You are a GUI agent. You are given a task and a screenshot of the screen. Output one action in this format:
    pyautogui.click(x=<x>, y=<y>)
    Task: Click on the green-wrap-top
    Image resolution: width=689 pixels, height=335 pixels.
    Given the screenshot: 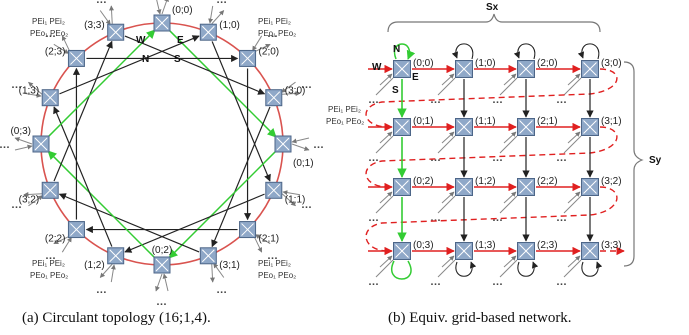 What is the action you would take?
    pyautogui.click(x=404, y=51)
    